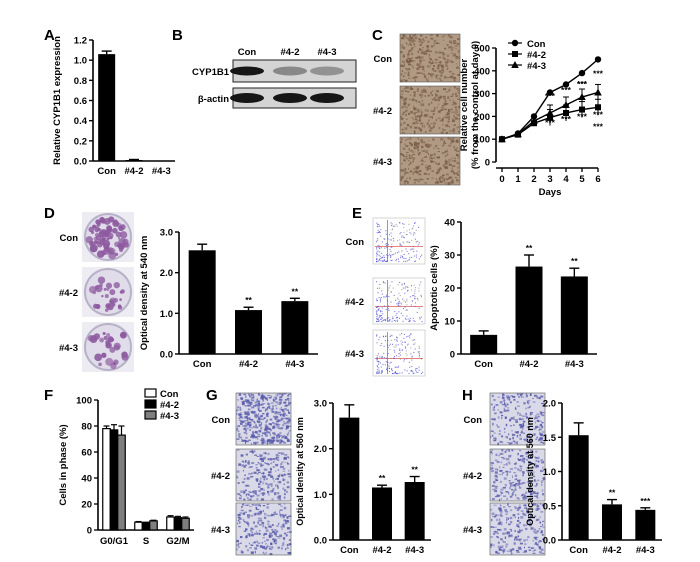  I want to click on plate-image, so click(108, 347).